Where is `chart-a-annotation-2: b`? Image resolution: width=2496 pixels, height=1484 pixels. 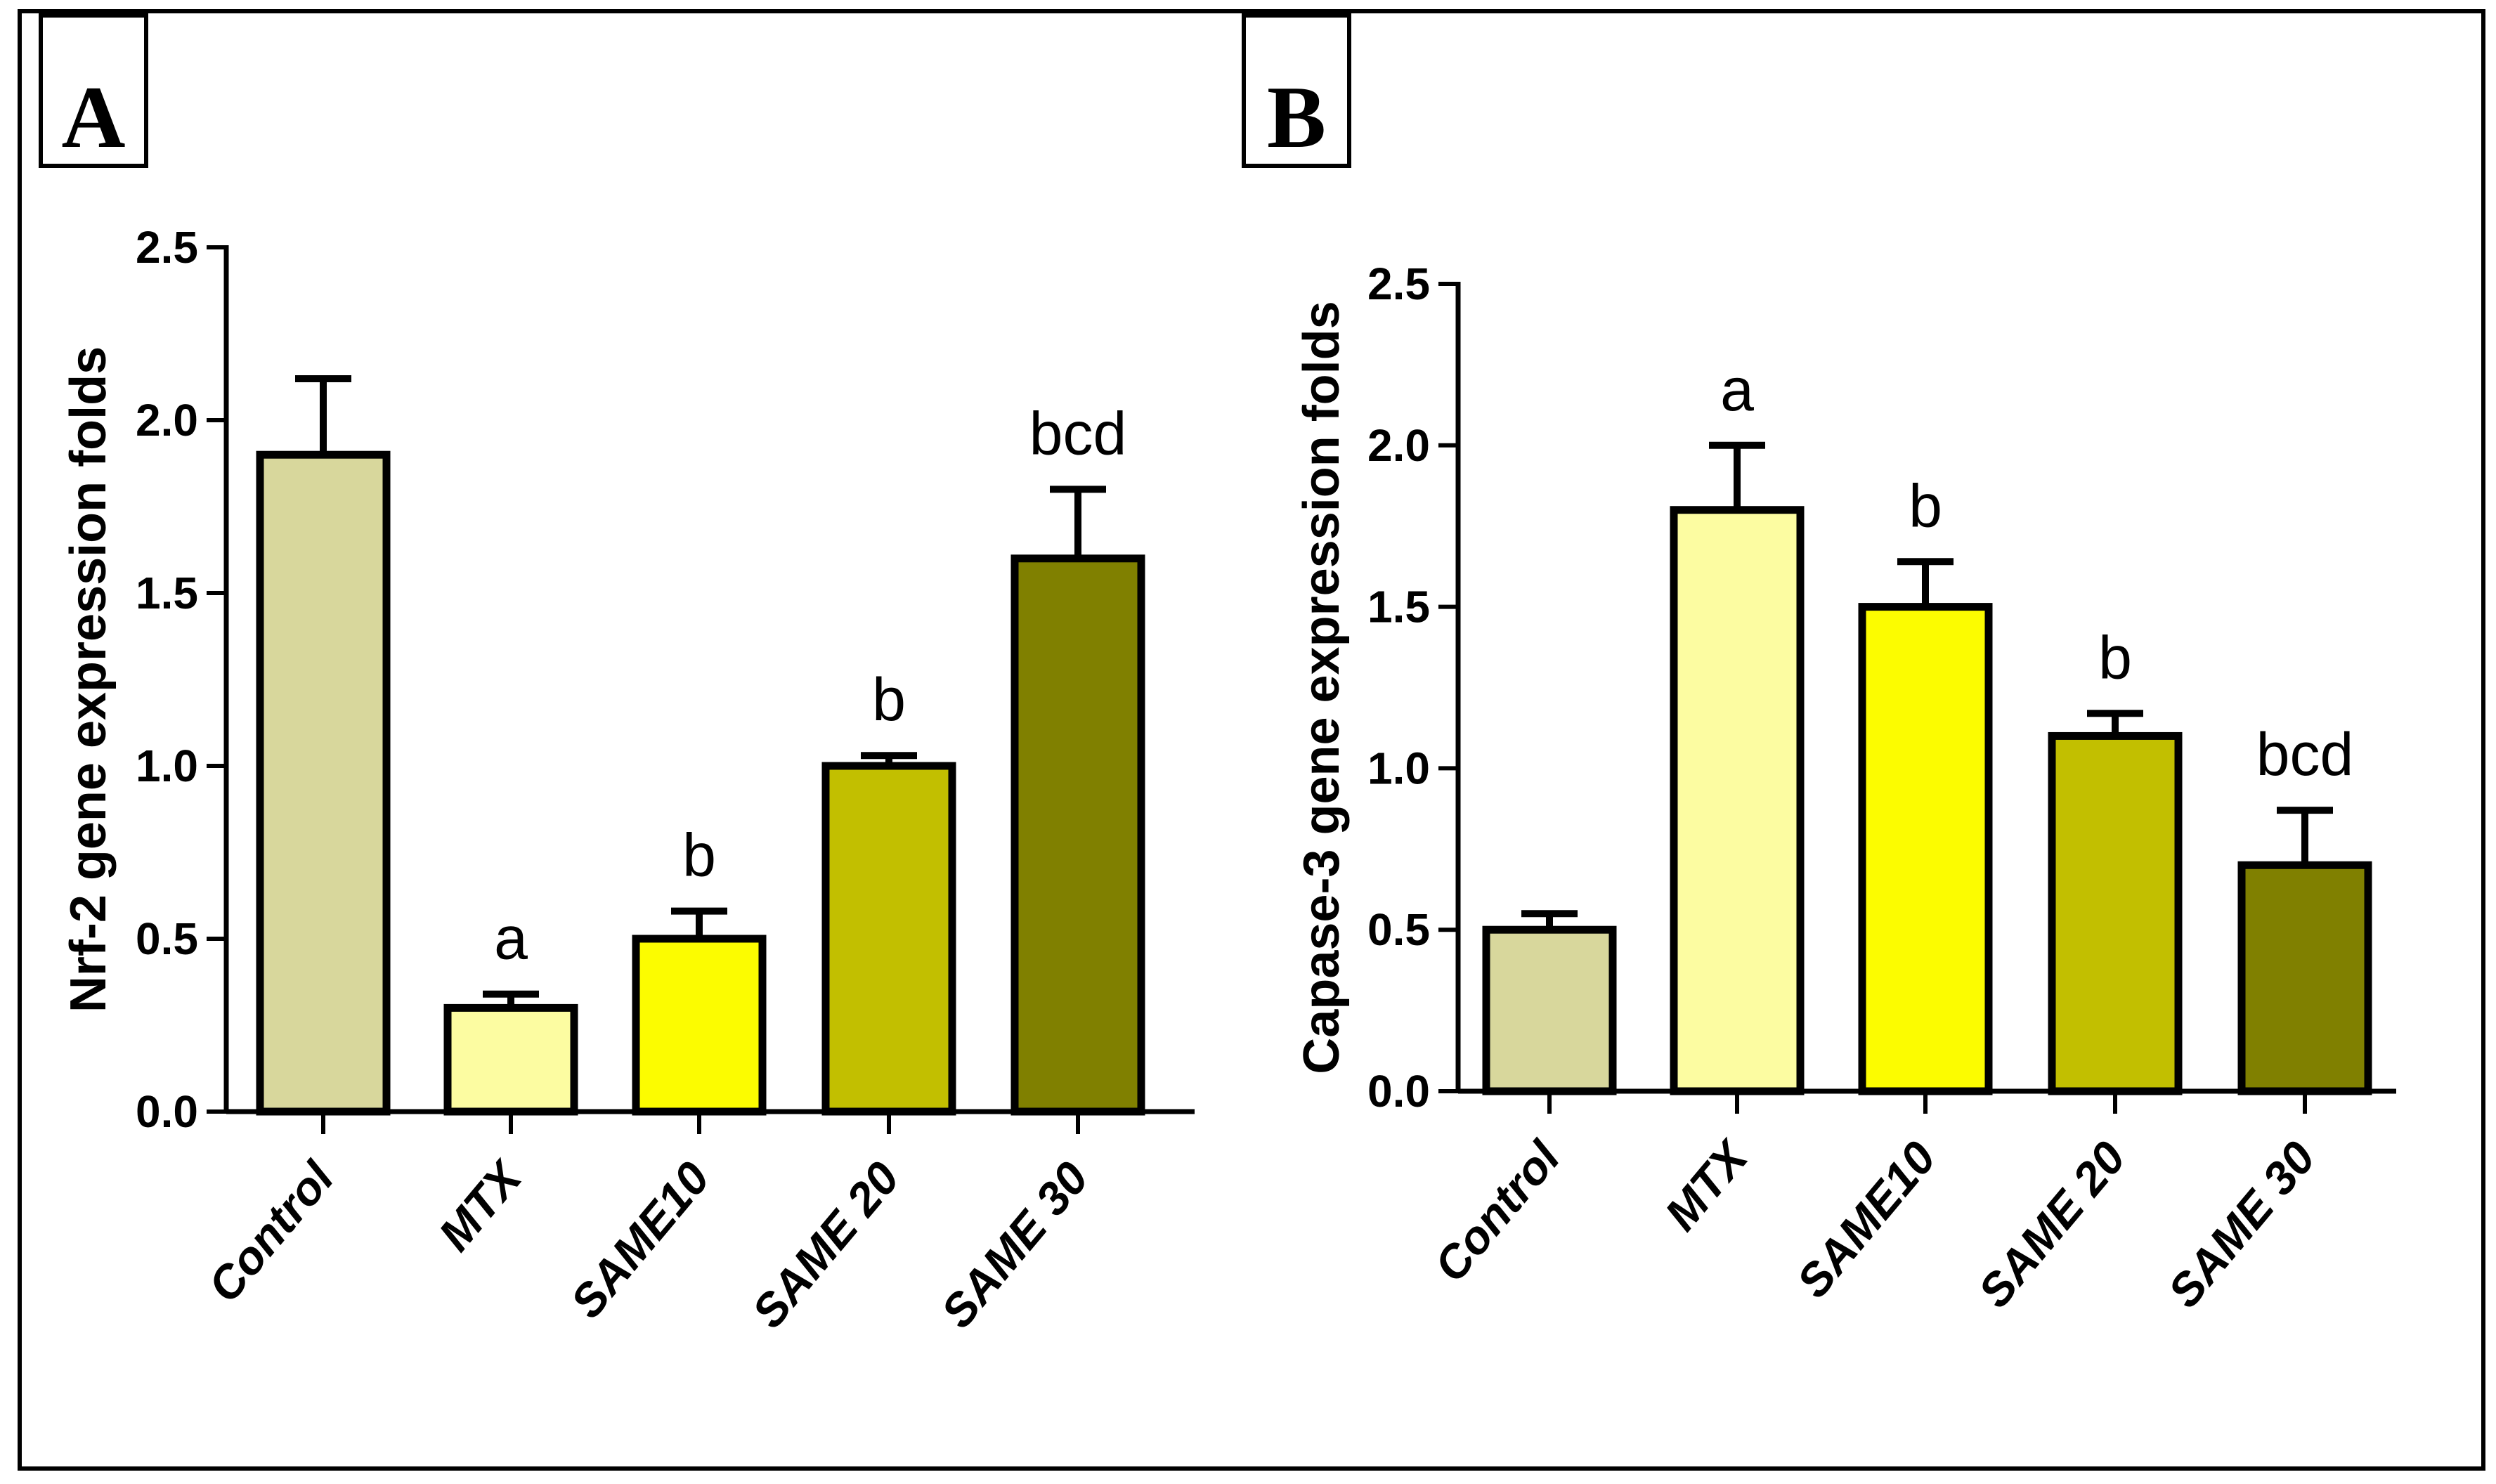
chart-a-annotation-2: b is located at coordinates (699, 856).